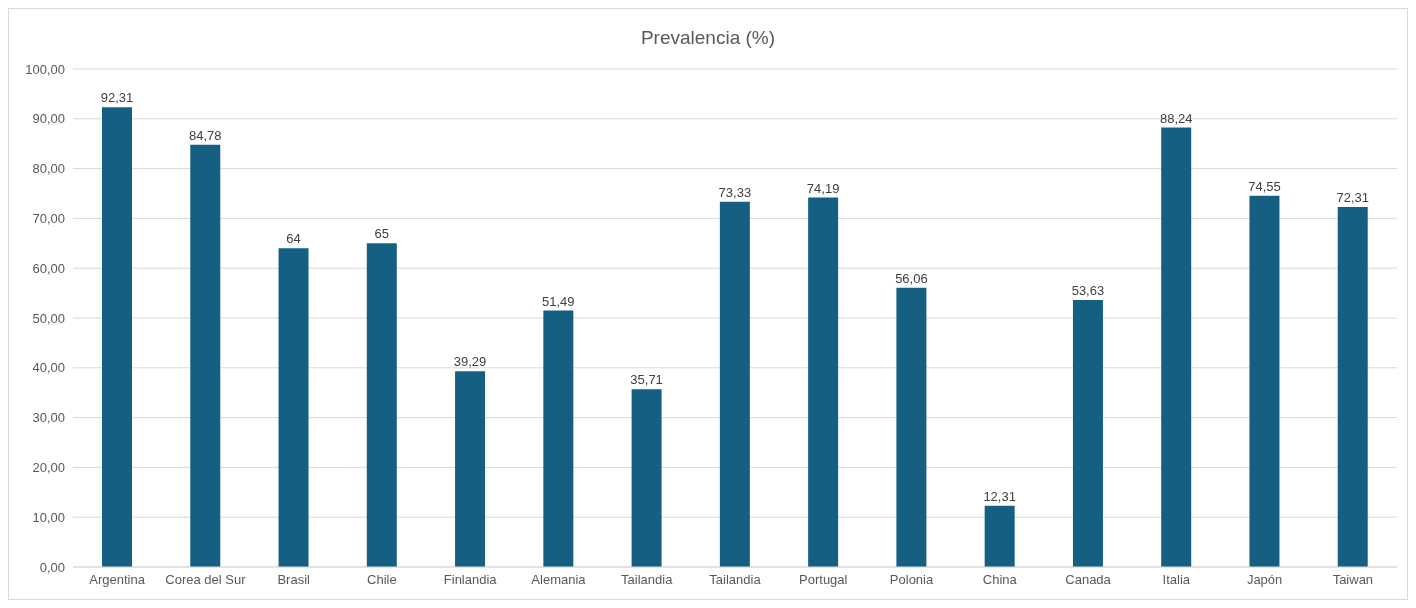 The height and width of the screenshot is (608, 1416). Describe the element at coordinates (48, 418) in the screenshot. I see `y-tick-label: 30,00` at that location.